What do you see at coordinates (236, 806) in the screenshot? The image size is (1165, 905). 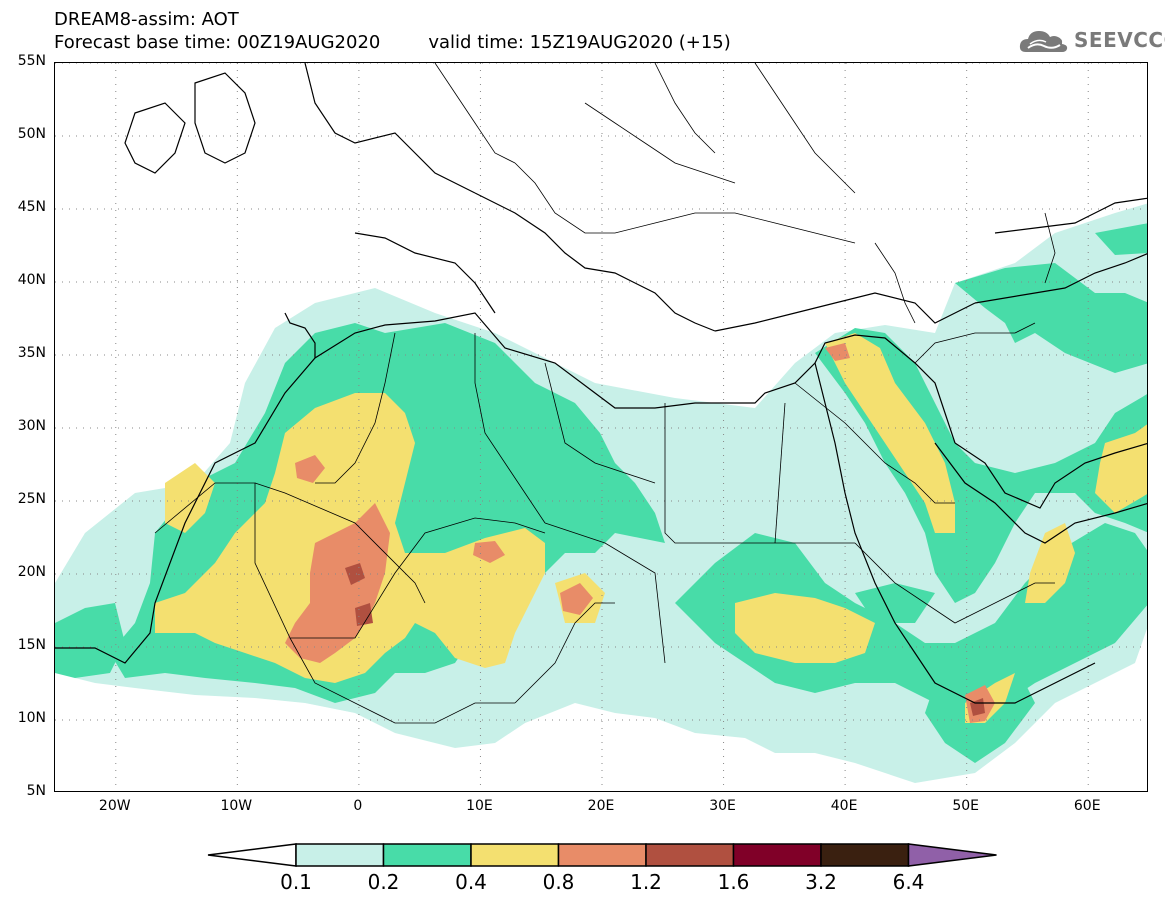 I see `lon-tick-label: 10W` at bounding box center [236, 806].